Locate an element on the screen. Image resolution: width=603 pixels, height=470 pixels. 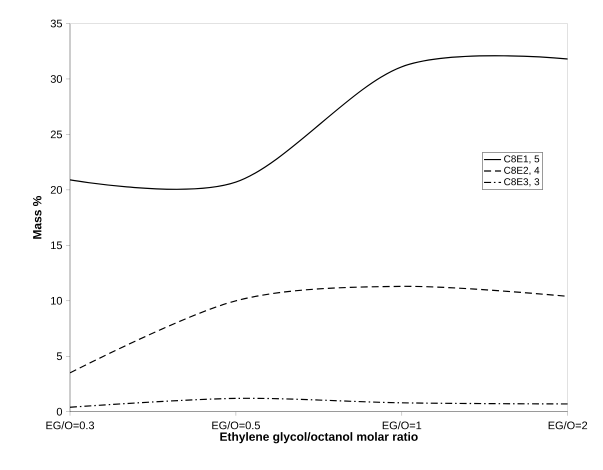
x-tick-label: EG/O=0.3 is located at coordinates (70, 425).